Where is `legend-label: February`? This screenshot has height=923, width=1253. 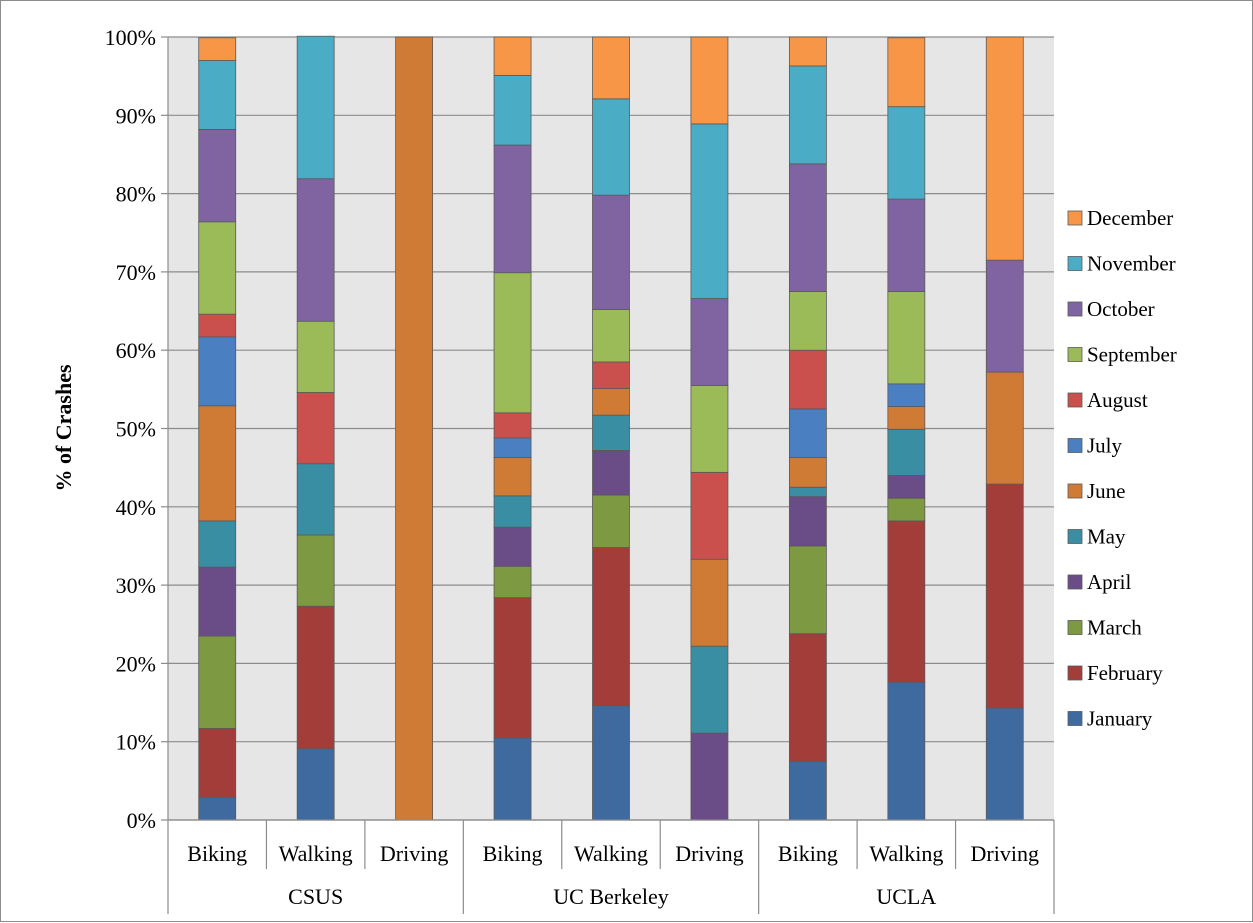
legend-label: February is located at coordinates (1125, 673).